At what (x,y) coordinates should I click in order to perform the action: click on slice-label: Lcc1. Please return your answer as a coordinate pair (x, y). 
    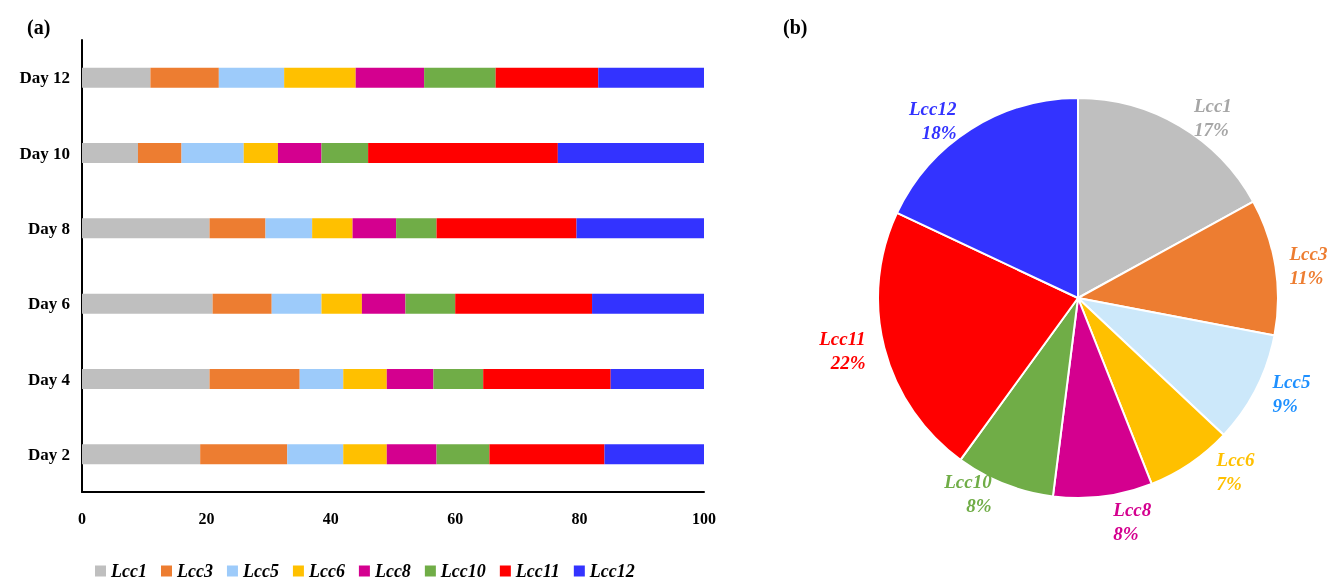
    Looking at the image, I should click on (1212, 105).